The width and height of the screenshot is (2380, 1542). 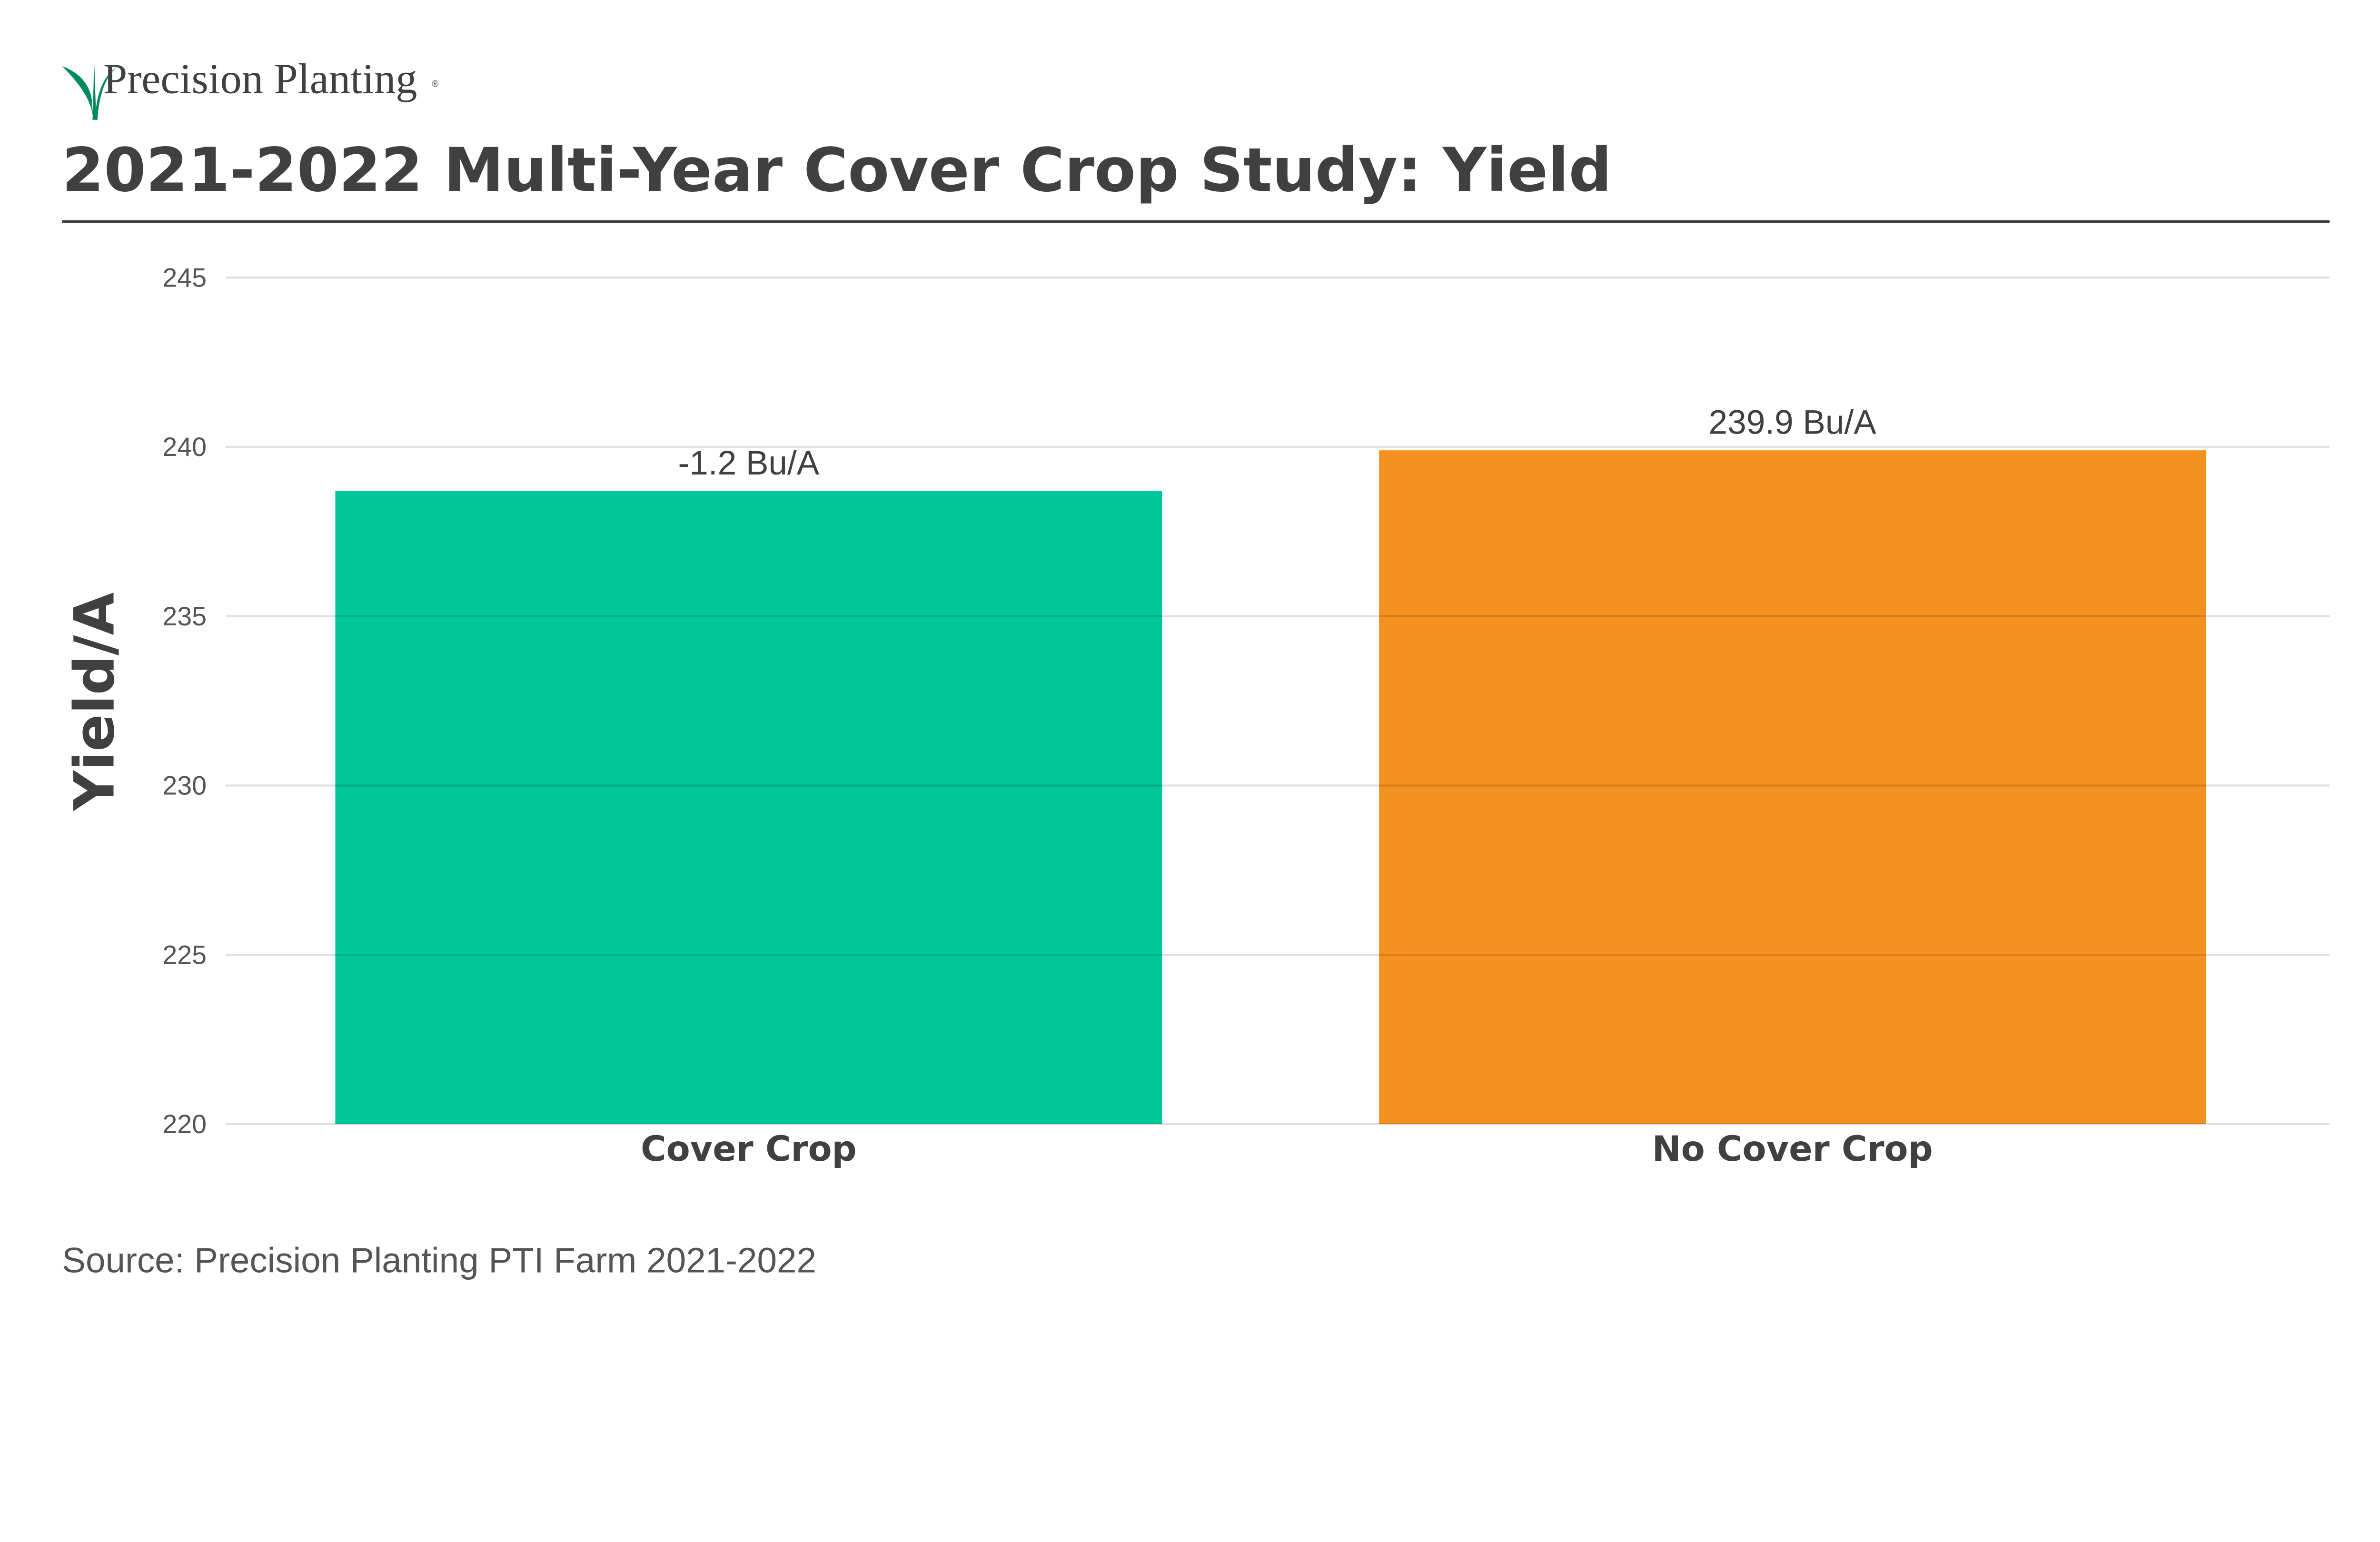 I want to click on y-tick-label: 225, so click(x=184, y=954).